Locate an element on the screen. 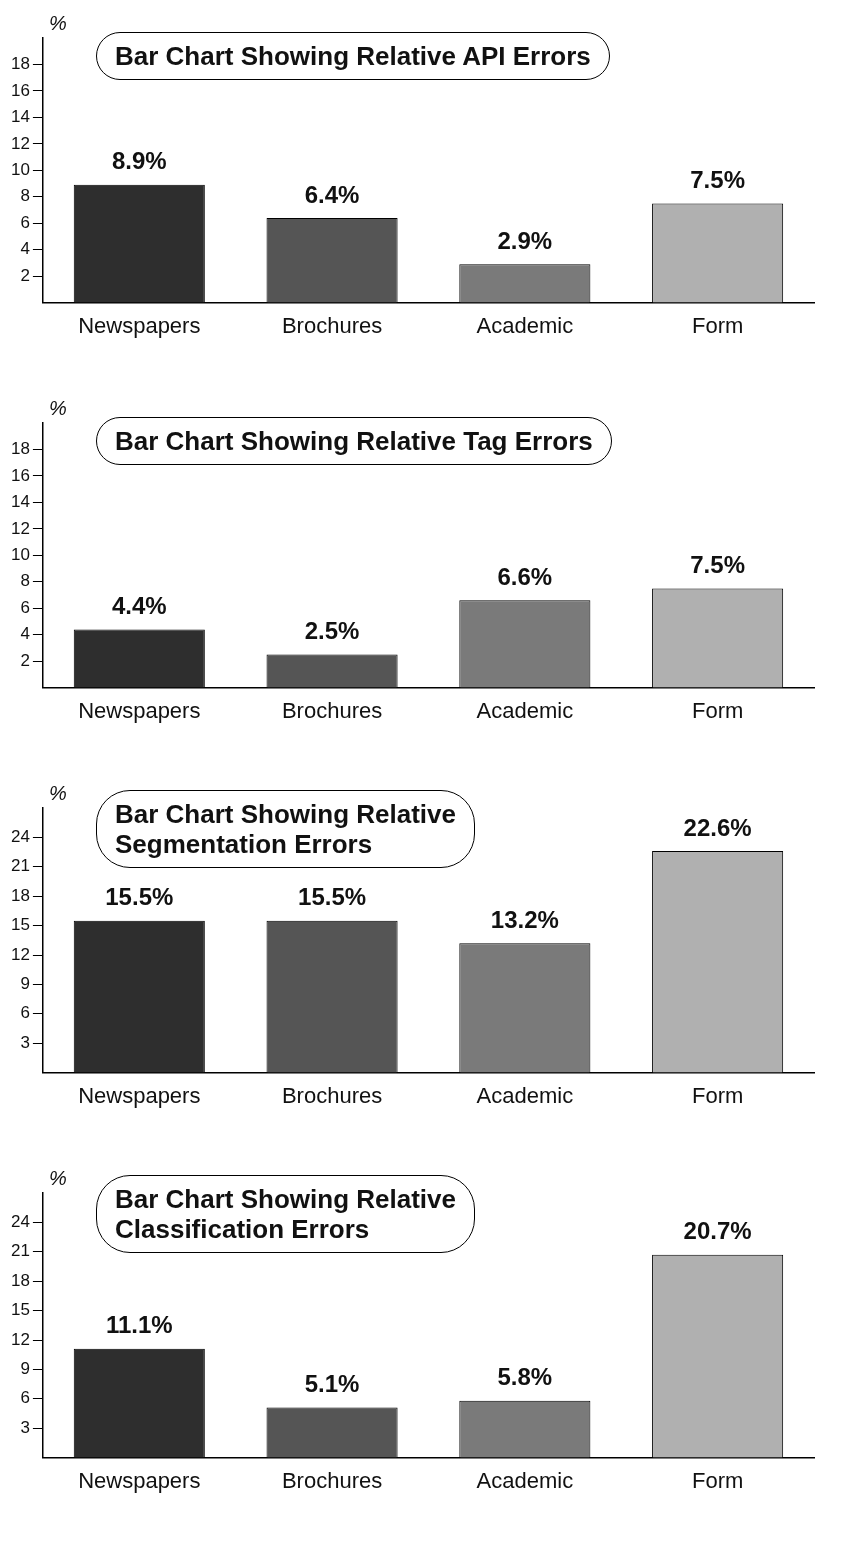 This screenshot has width=842, height=1559. data-label: 22.6% is located at coordinates (717, 827).